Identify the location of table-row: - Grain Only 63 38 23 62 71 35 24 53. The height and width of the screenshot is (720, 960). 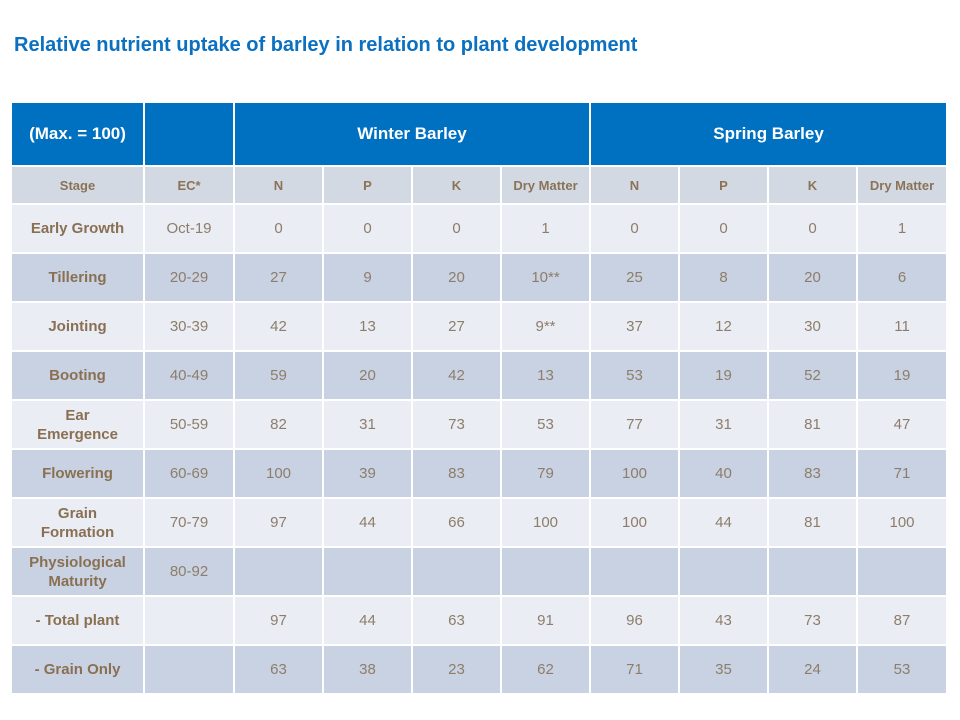
(479, 669).